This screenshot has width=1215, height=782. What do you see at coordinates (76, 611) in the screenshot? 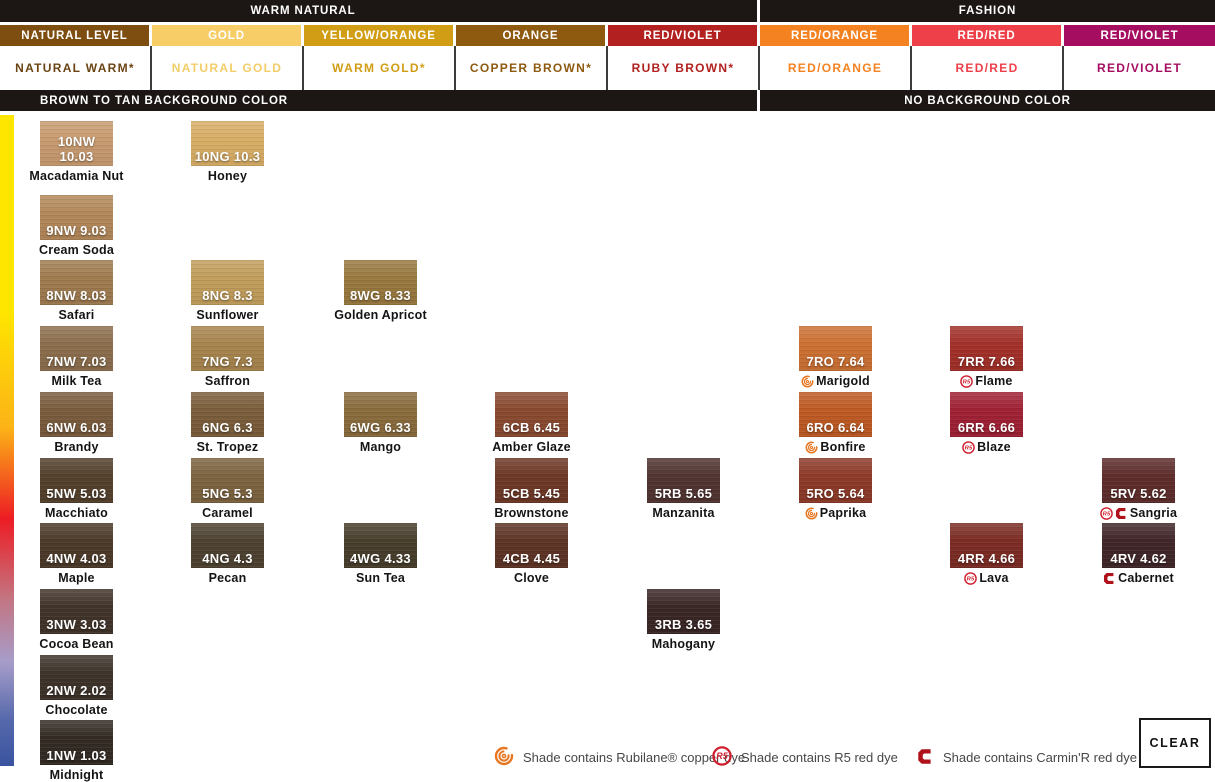
I see `swatch-chip-cocoa-bean: 3NW 3.03` at bounding box center [76, 611].